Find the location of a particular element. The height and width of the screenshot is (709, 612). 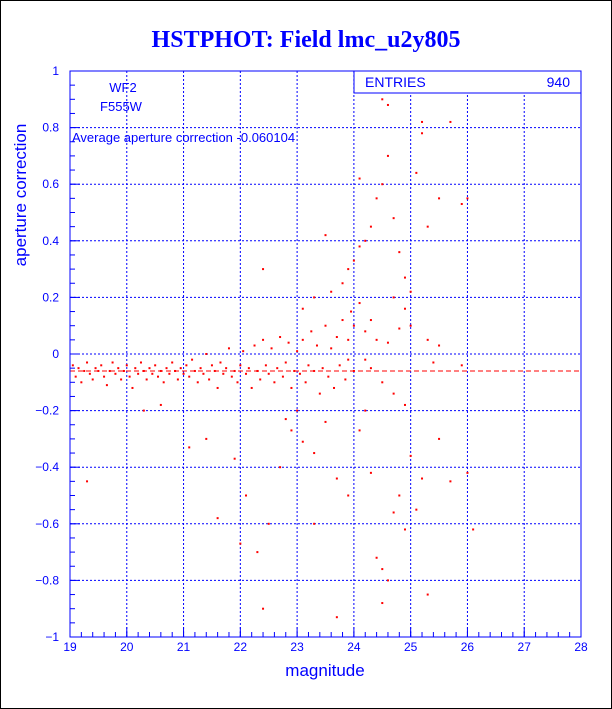

y-axis-label: aperture correction is located at coordinates (20, 195).